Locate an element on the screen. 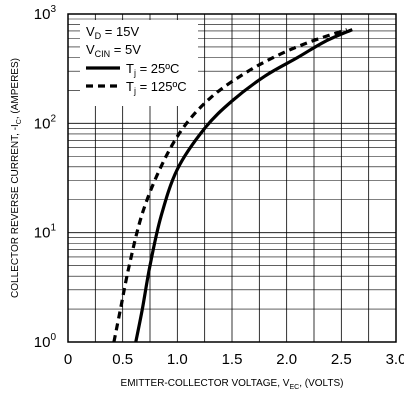 This screenshot has height=394, width=404. x-tick-labels: 0 0.5 1.0 1.5 2.0 2.5 3.0 is located at coordinates (234, 359).